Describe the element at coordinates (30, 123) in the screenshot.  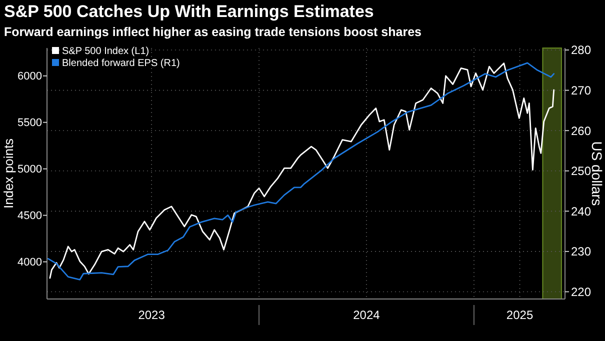
I see `y-tick-label: 5500` at that location.